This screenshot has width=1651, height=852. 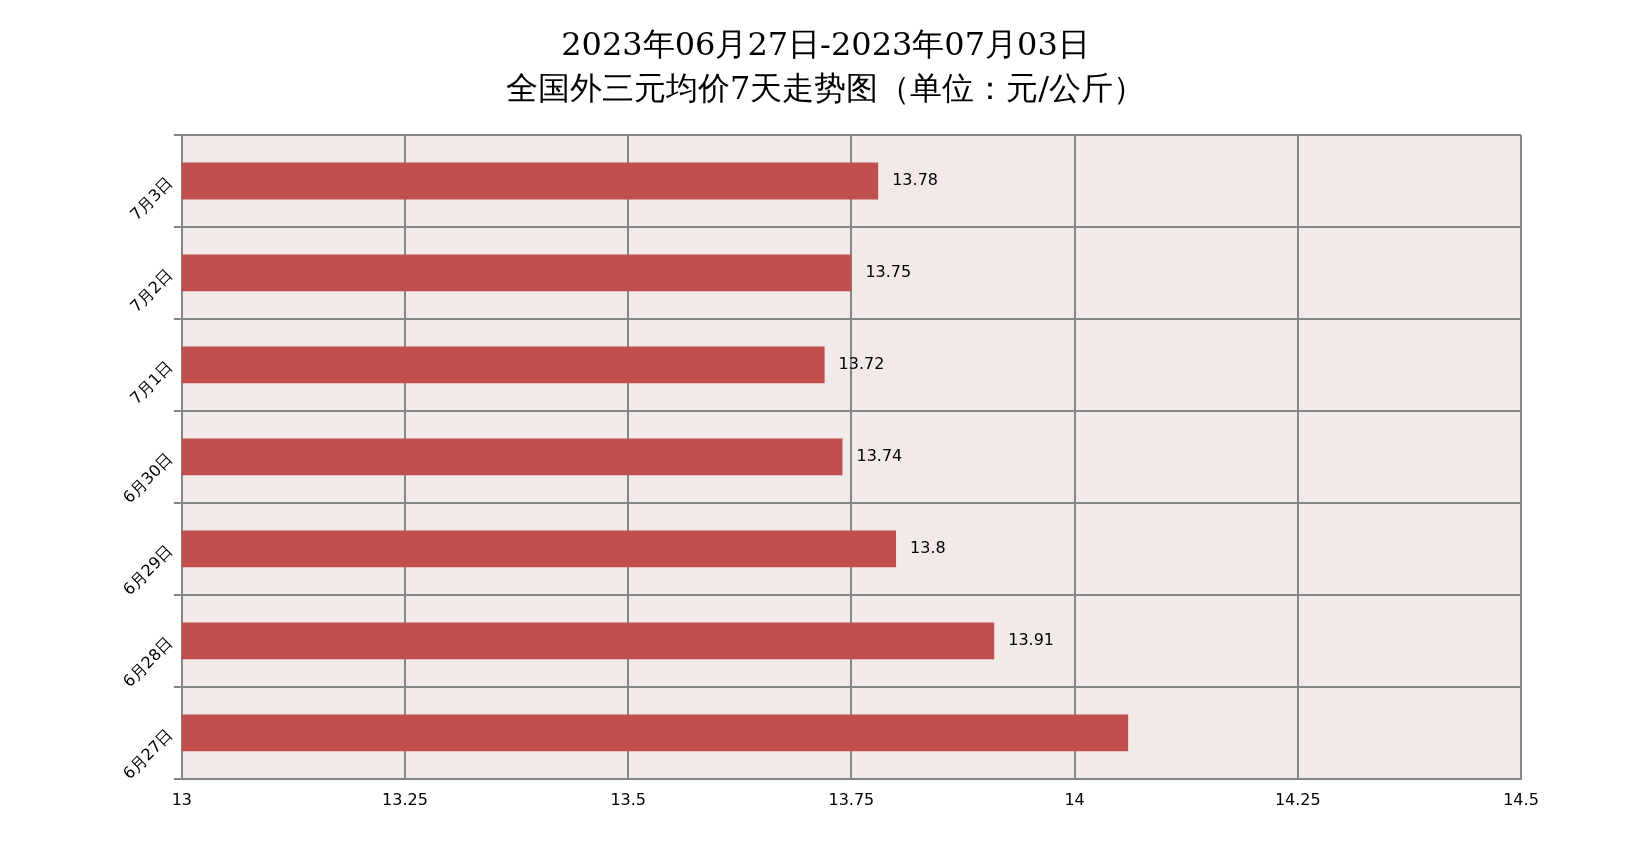 What do you see at coordinates (147, 662) in the screenshot?
I see `y-tick-label: 6月28日` at bounding box center [147, 662].